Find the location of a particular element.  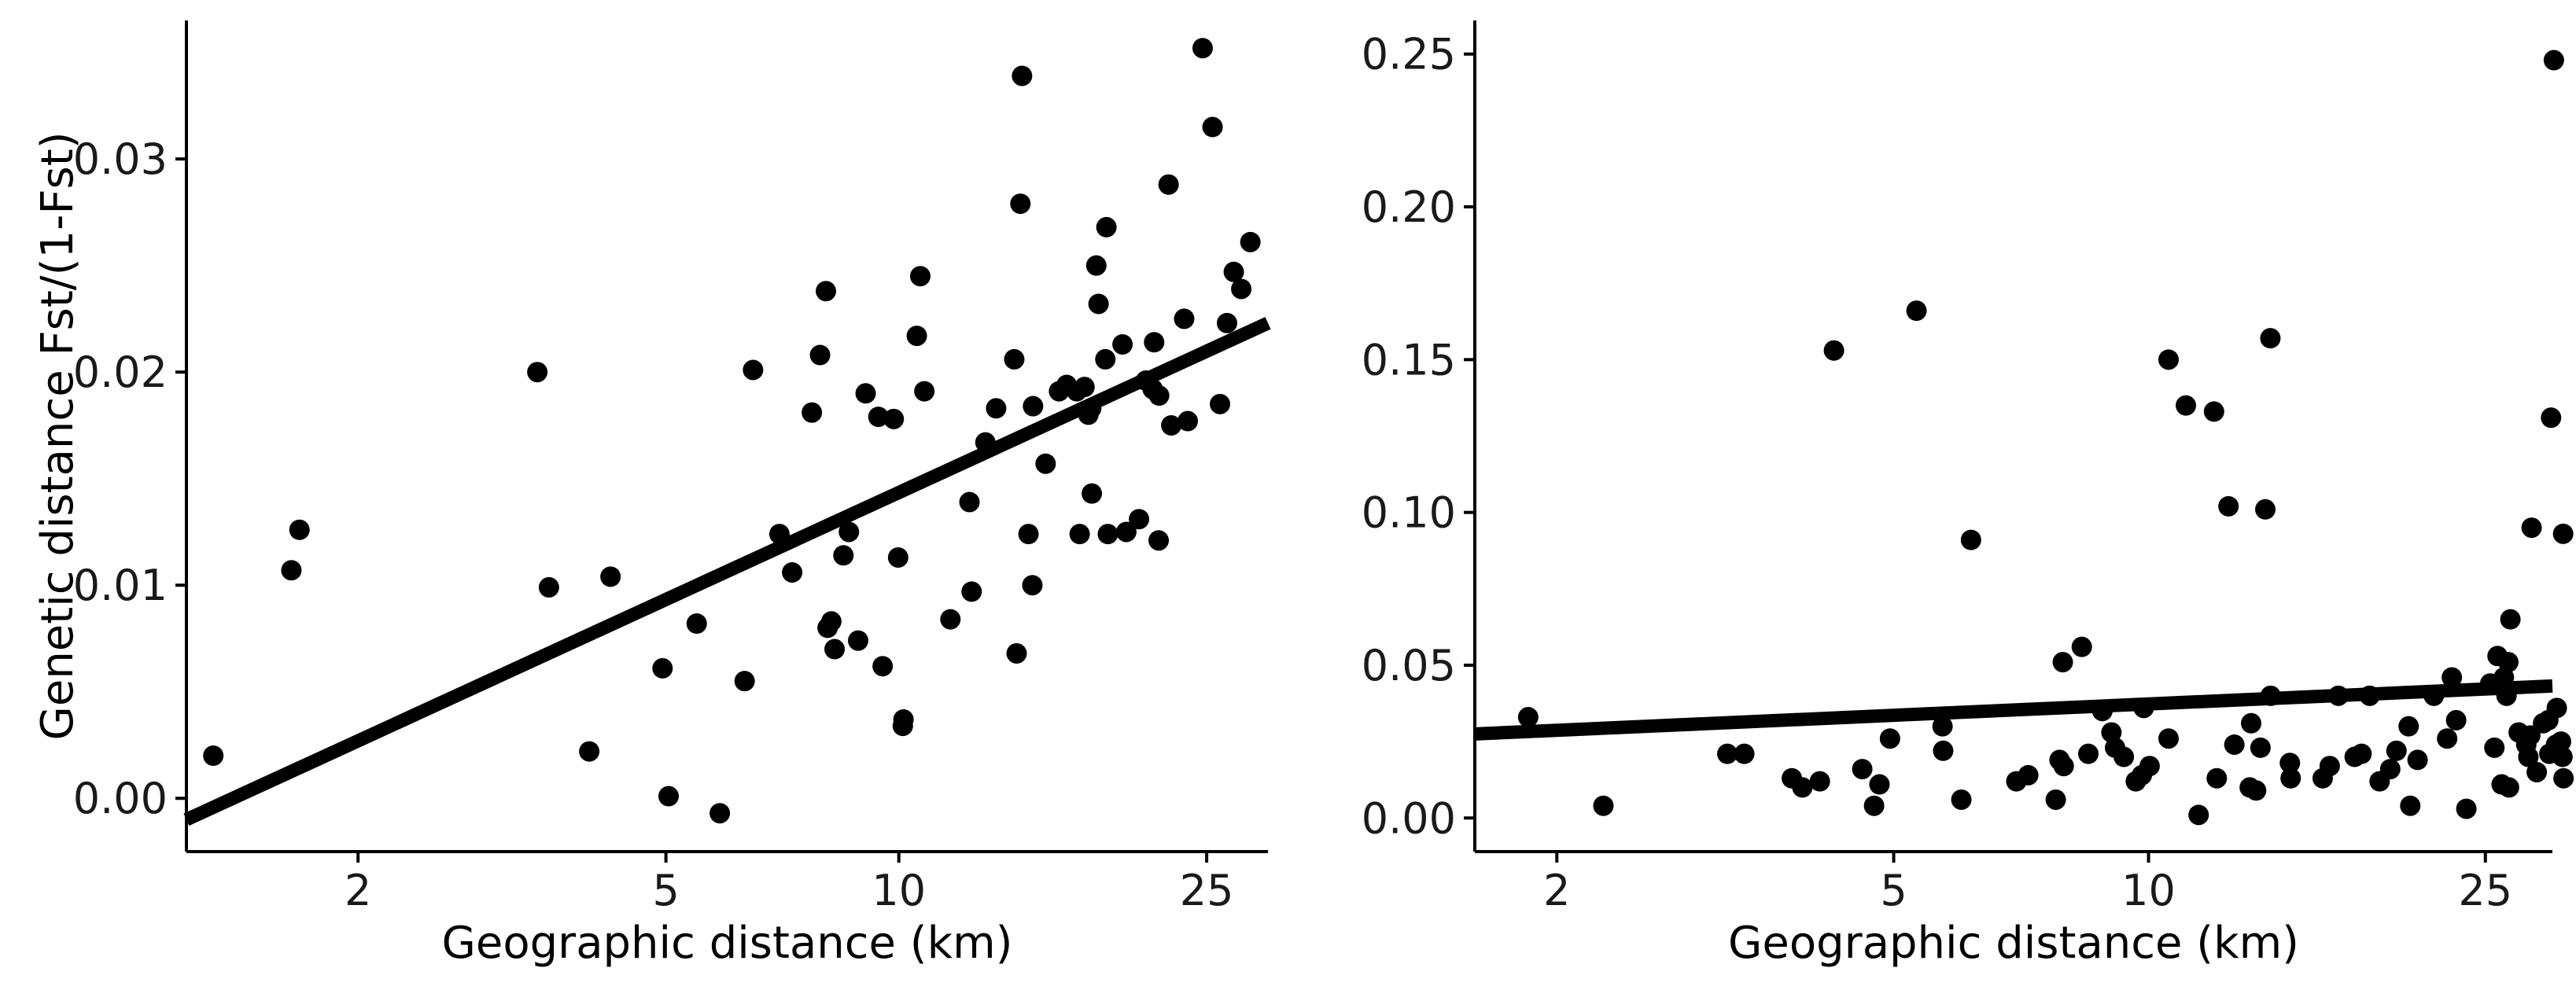

y-tick-label: 0.03 is located at coordinates (120, 159).